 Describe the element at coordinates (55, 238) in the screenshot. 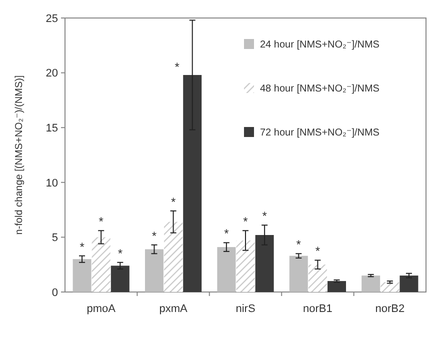

I see `y-tick-label: 5` at that location.